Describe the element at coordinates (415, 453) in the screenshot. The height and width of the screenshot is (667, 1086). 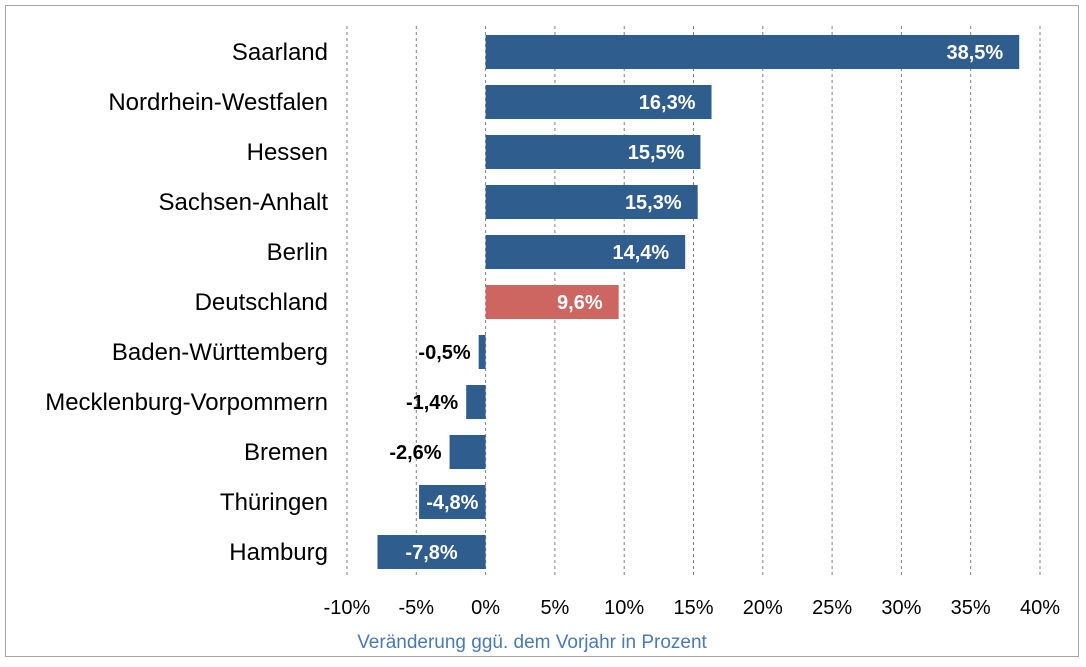
I see `value-label: -2,6%` at that location.